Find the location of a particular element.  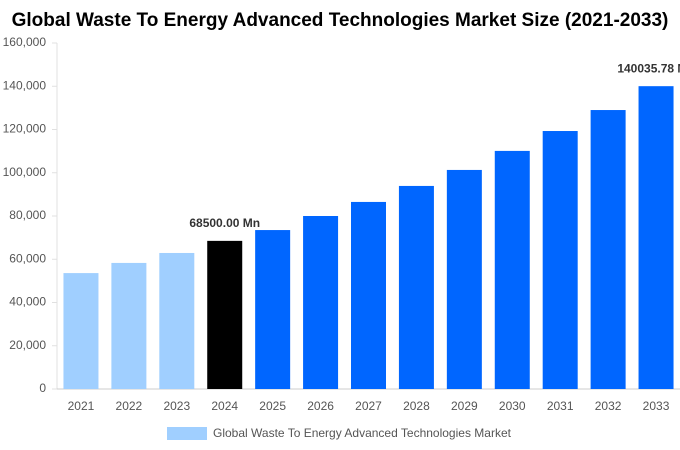

value-label: 140035.78 Mn is located at coordinates (648, 68).